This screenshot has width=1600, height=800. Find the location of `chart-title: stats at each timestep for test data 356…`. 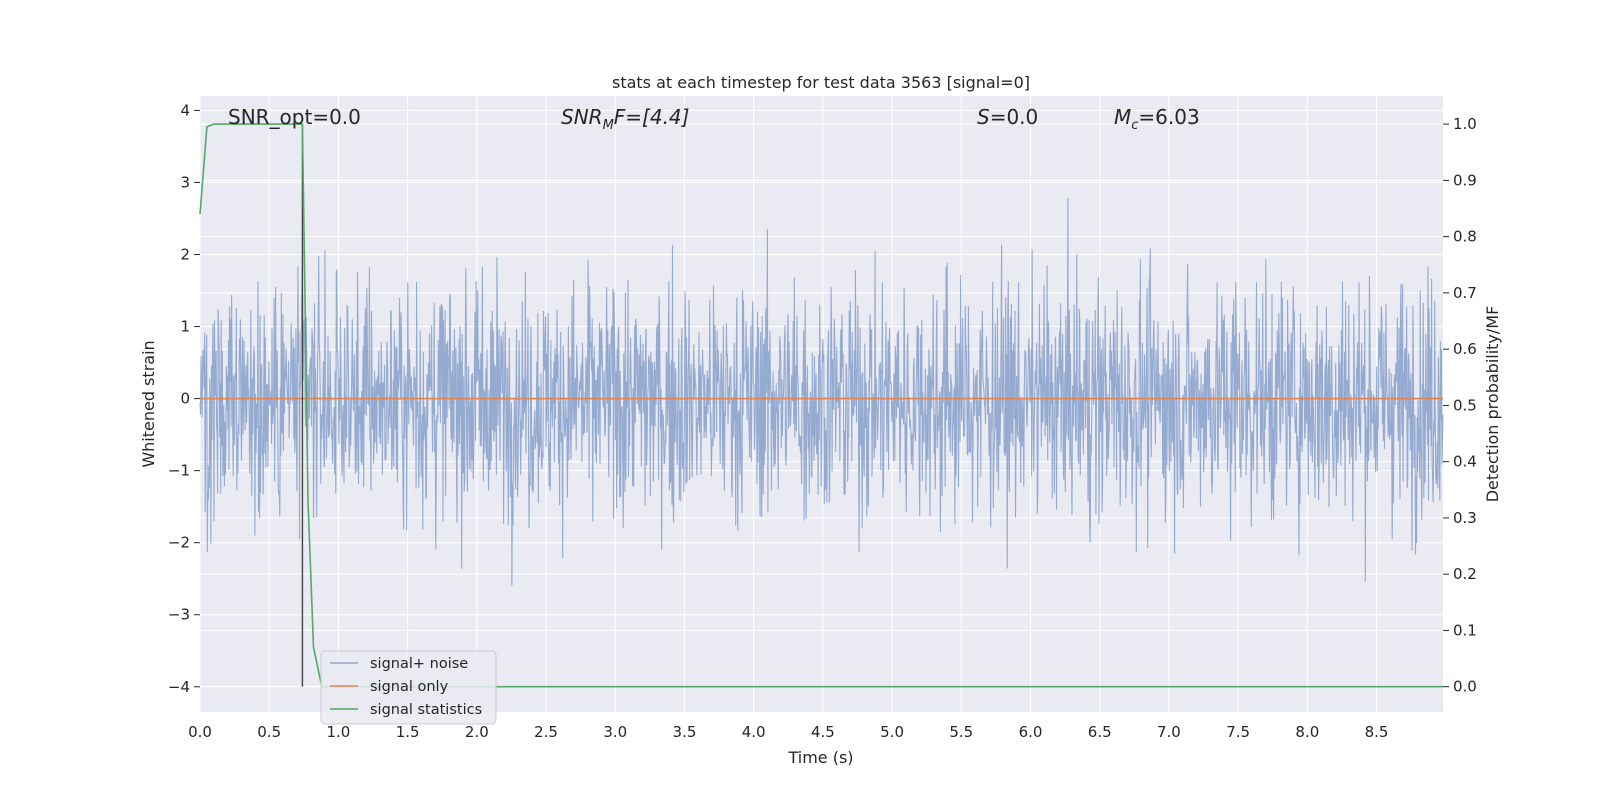

chart-title: stats at each timestep for test data 356… is located at coordinates (821, 82).